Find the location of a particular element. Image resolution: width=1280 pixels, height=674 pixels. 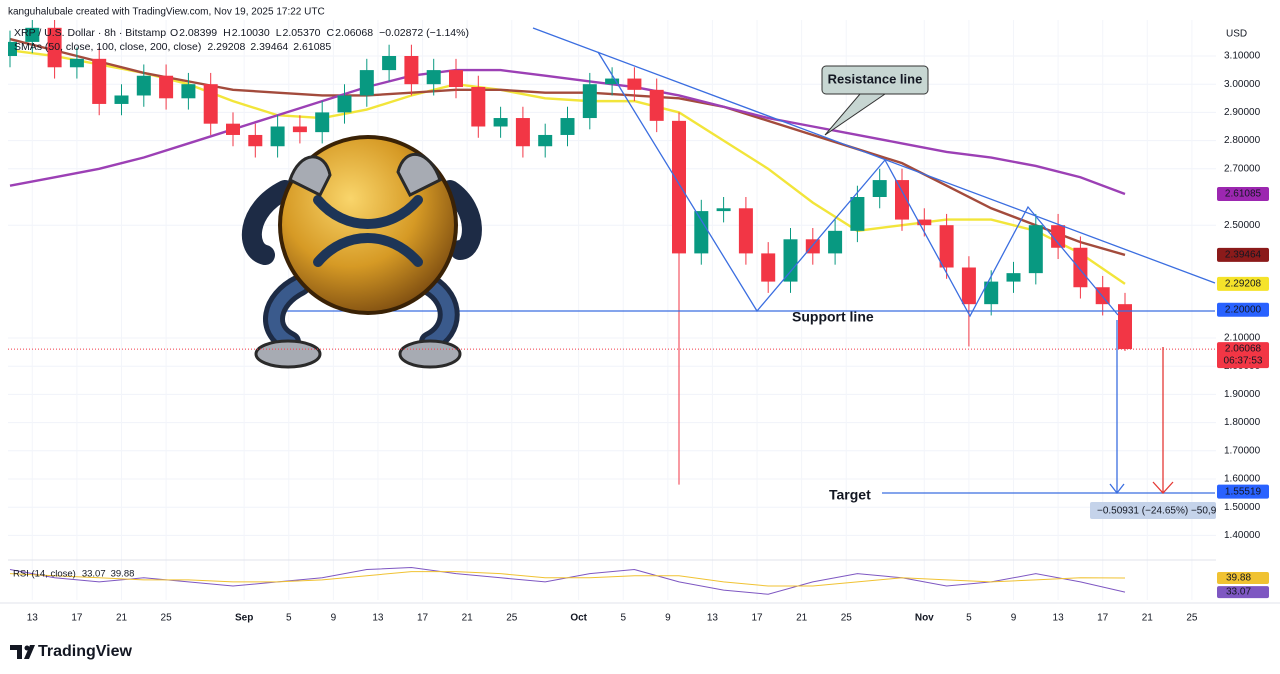

price-badge is located at coordinates (1243, 355).